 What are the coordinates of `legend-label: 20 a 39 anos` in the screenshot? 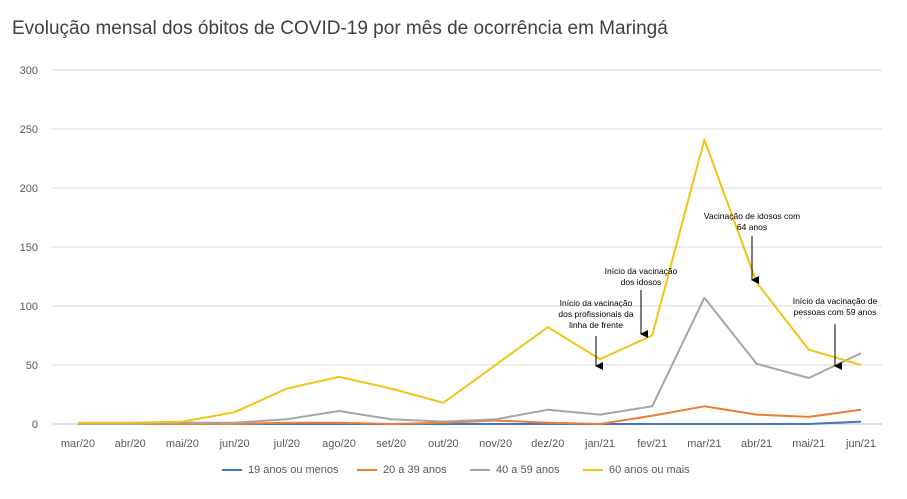 It's located at (415, 470).